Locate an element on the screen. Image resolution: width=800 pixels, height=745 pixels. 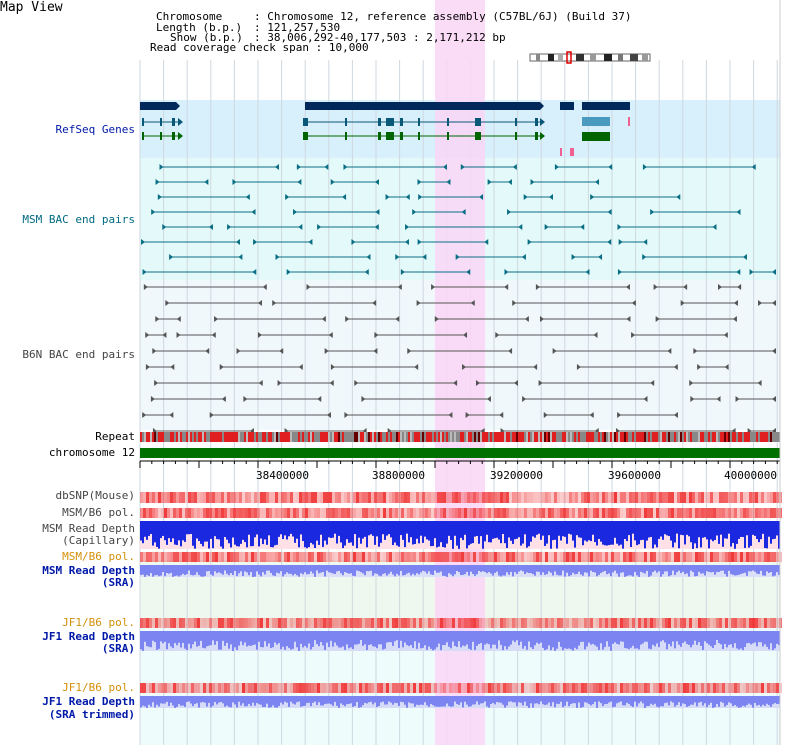
track-label-refseq: RefSeq Genes is located at coordinates (95, 129).